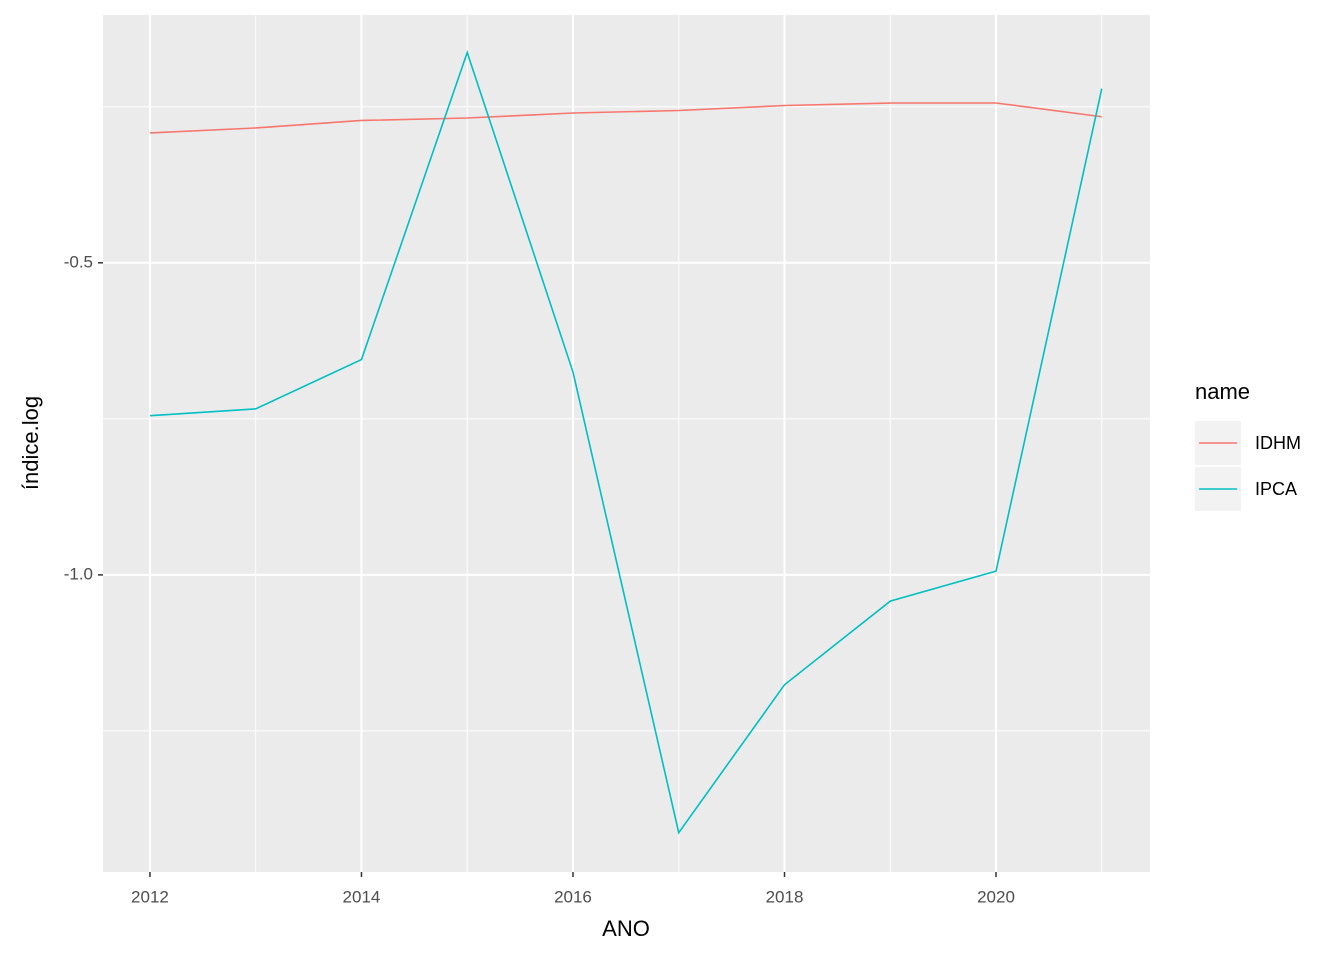  I want to click on x-axis-title: ANO, so click(626, 928).